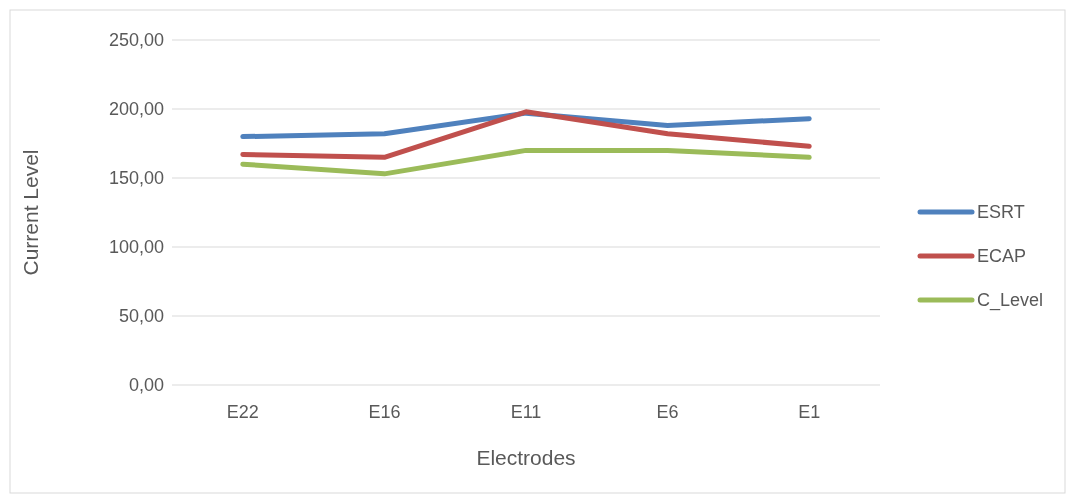  What do you see at coordinates (146, 385) in the screenshot?
I see `y-tick-label: 0,00` at bounding box center [146, 385].